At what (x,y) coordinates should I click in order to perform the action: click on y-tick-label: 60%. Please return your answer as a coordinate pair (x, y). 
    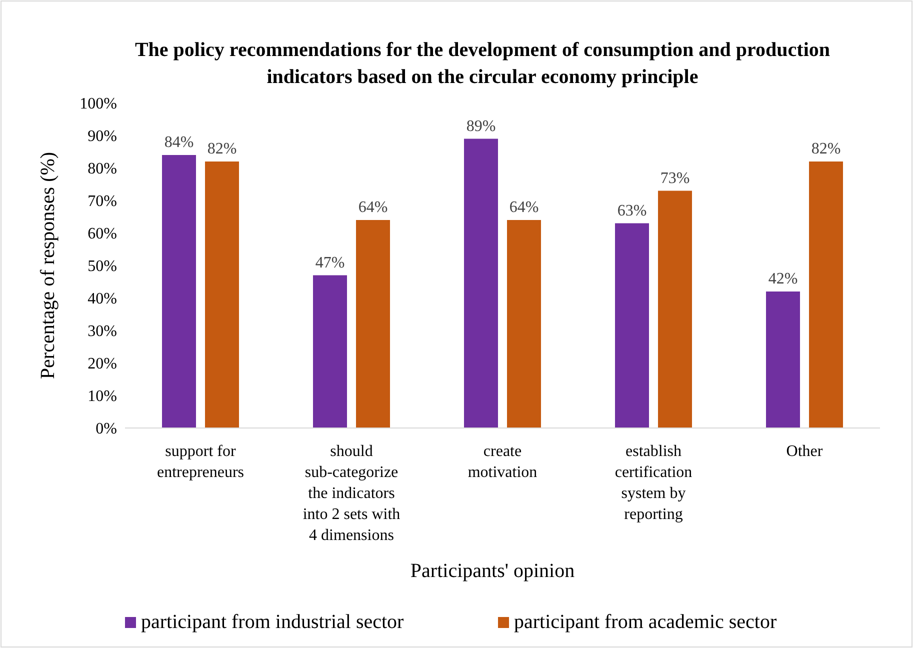
    Looking at the image, I should click on (102, 234).